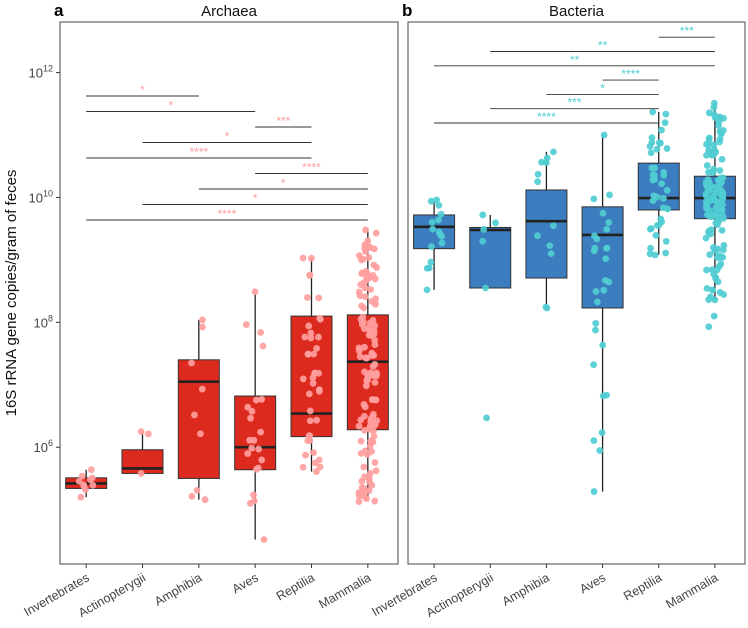 This screenshot has height=628, width=748. Describe the element at coordinates (577, 11) in the screenshot. I see `panel-title: Bacteria` at that location.